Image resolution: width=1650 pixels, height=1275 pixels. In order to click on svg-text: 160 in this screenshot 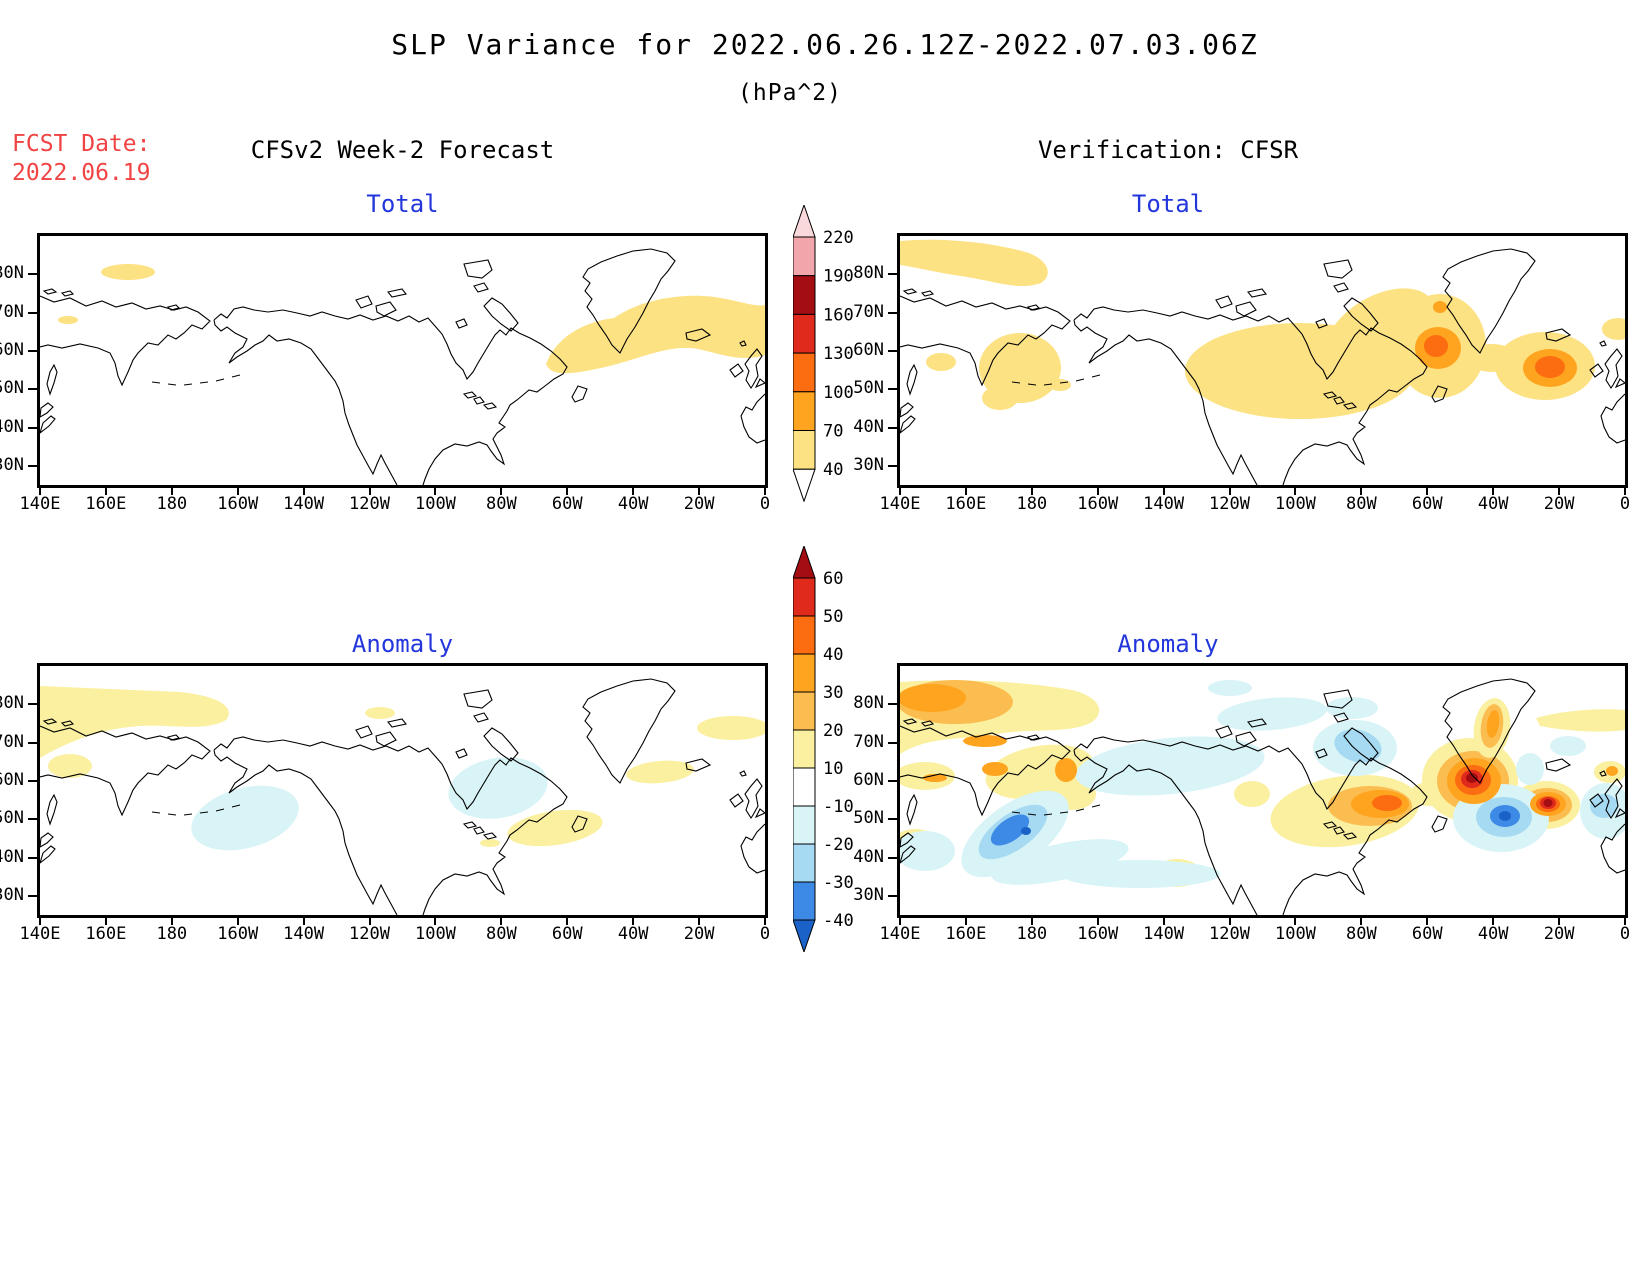, I will do `click(838, 315)`.